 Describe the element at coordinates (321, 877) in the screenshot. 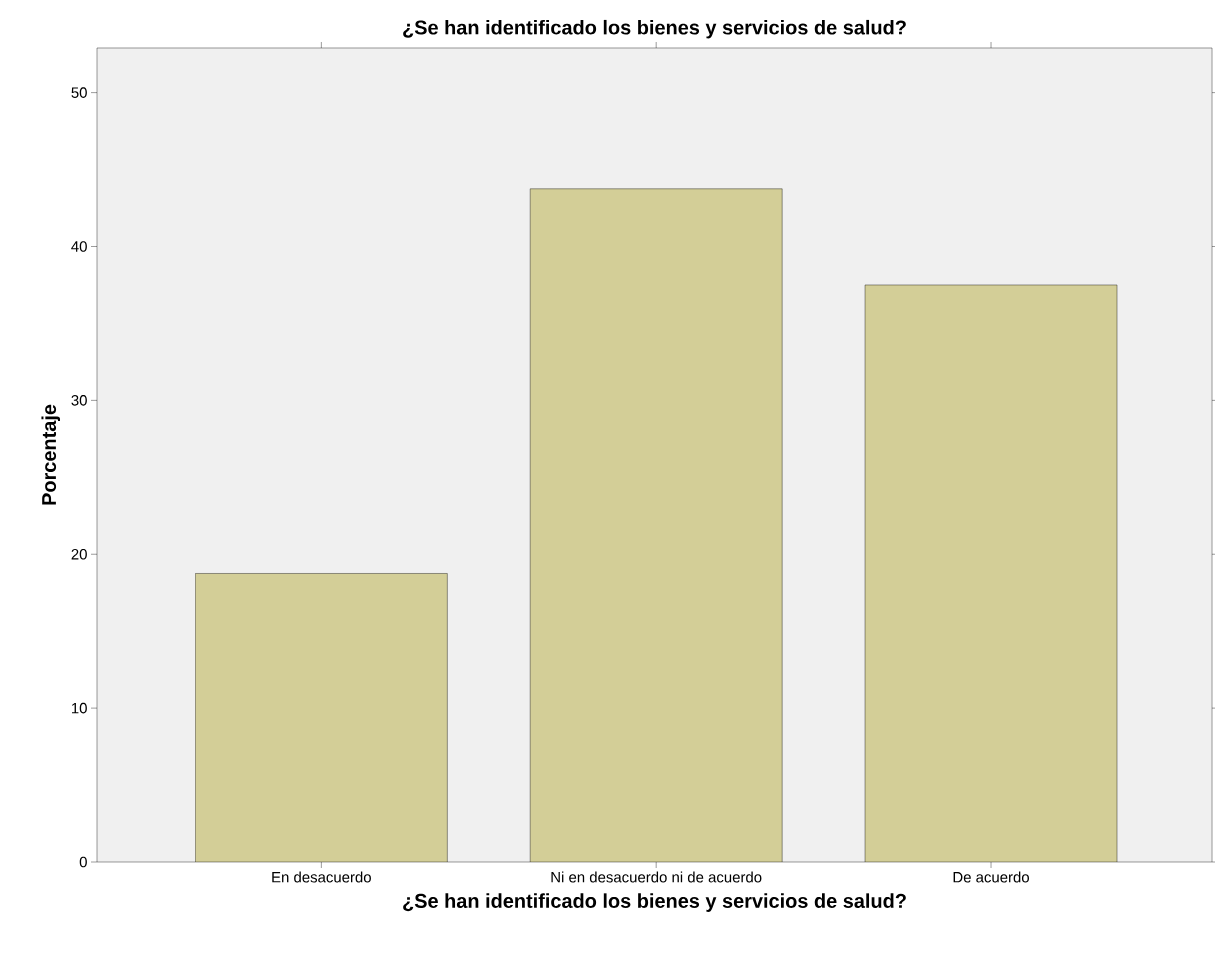

I see `x-tick-label: En desacuerdo` at that location.